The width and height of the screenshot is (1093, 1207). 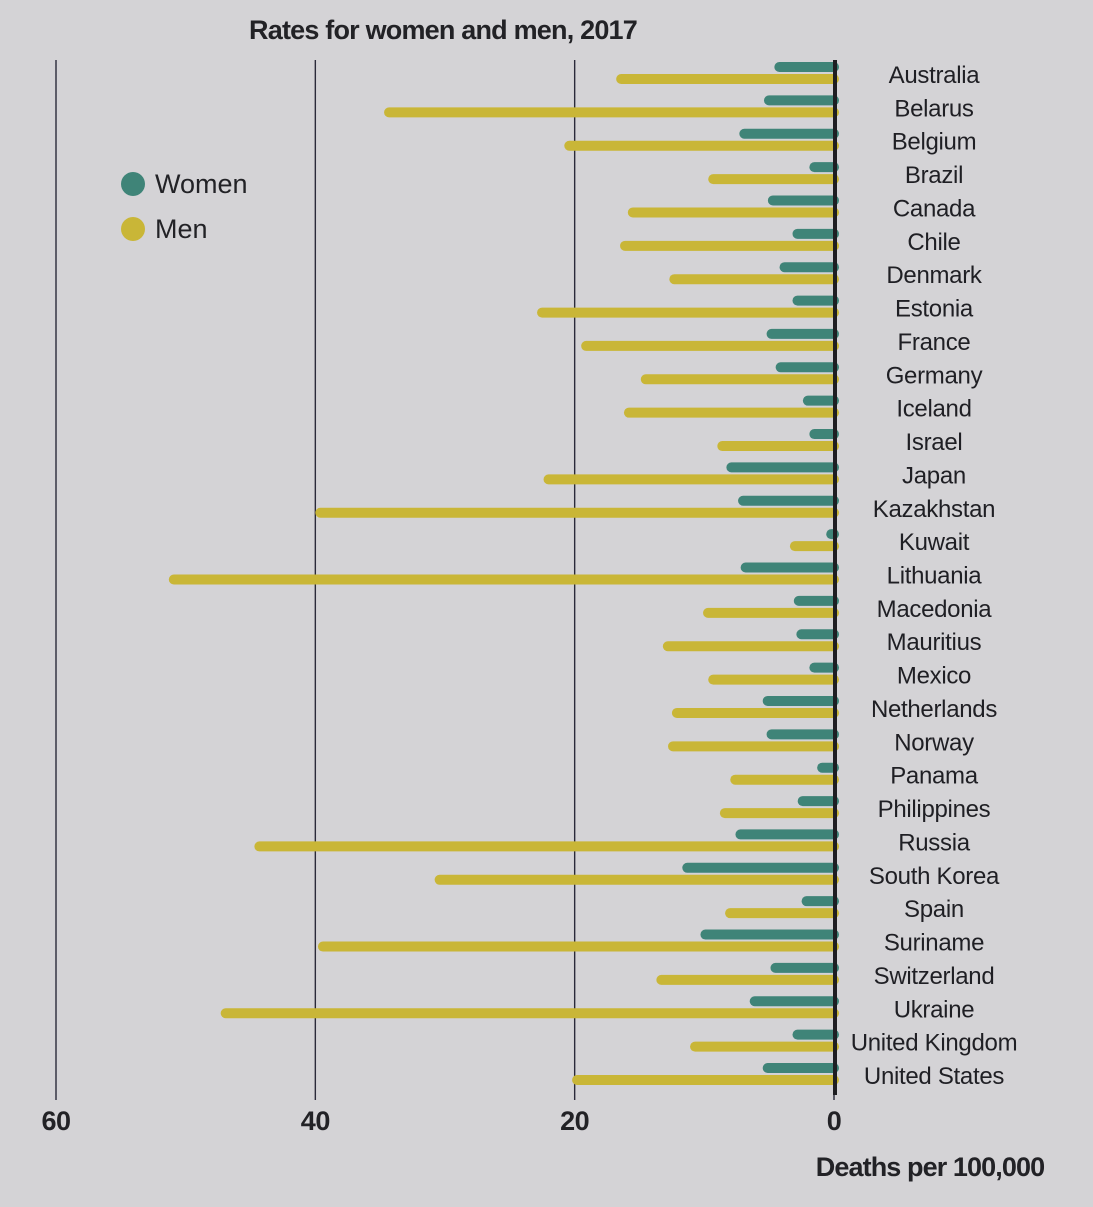 I want to click on x-axis-label: Deaths per 100,000, so click(x=930, y=1167).